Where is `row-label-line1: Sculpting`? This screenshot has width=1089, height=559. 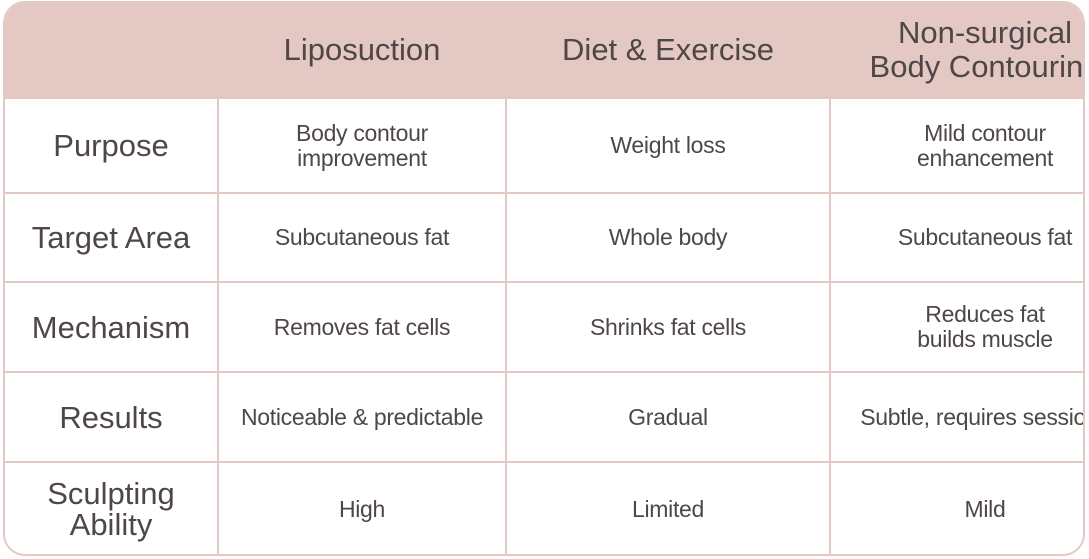 row-label-line1: Sculpting is located at coordinates (111, 493).